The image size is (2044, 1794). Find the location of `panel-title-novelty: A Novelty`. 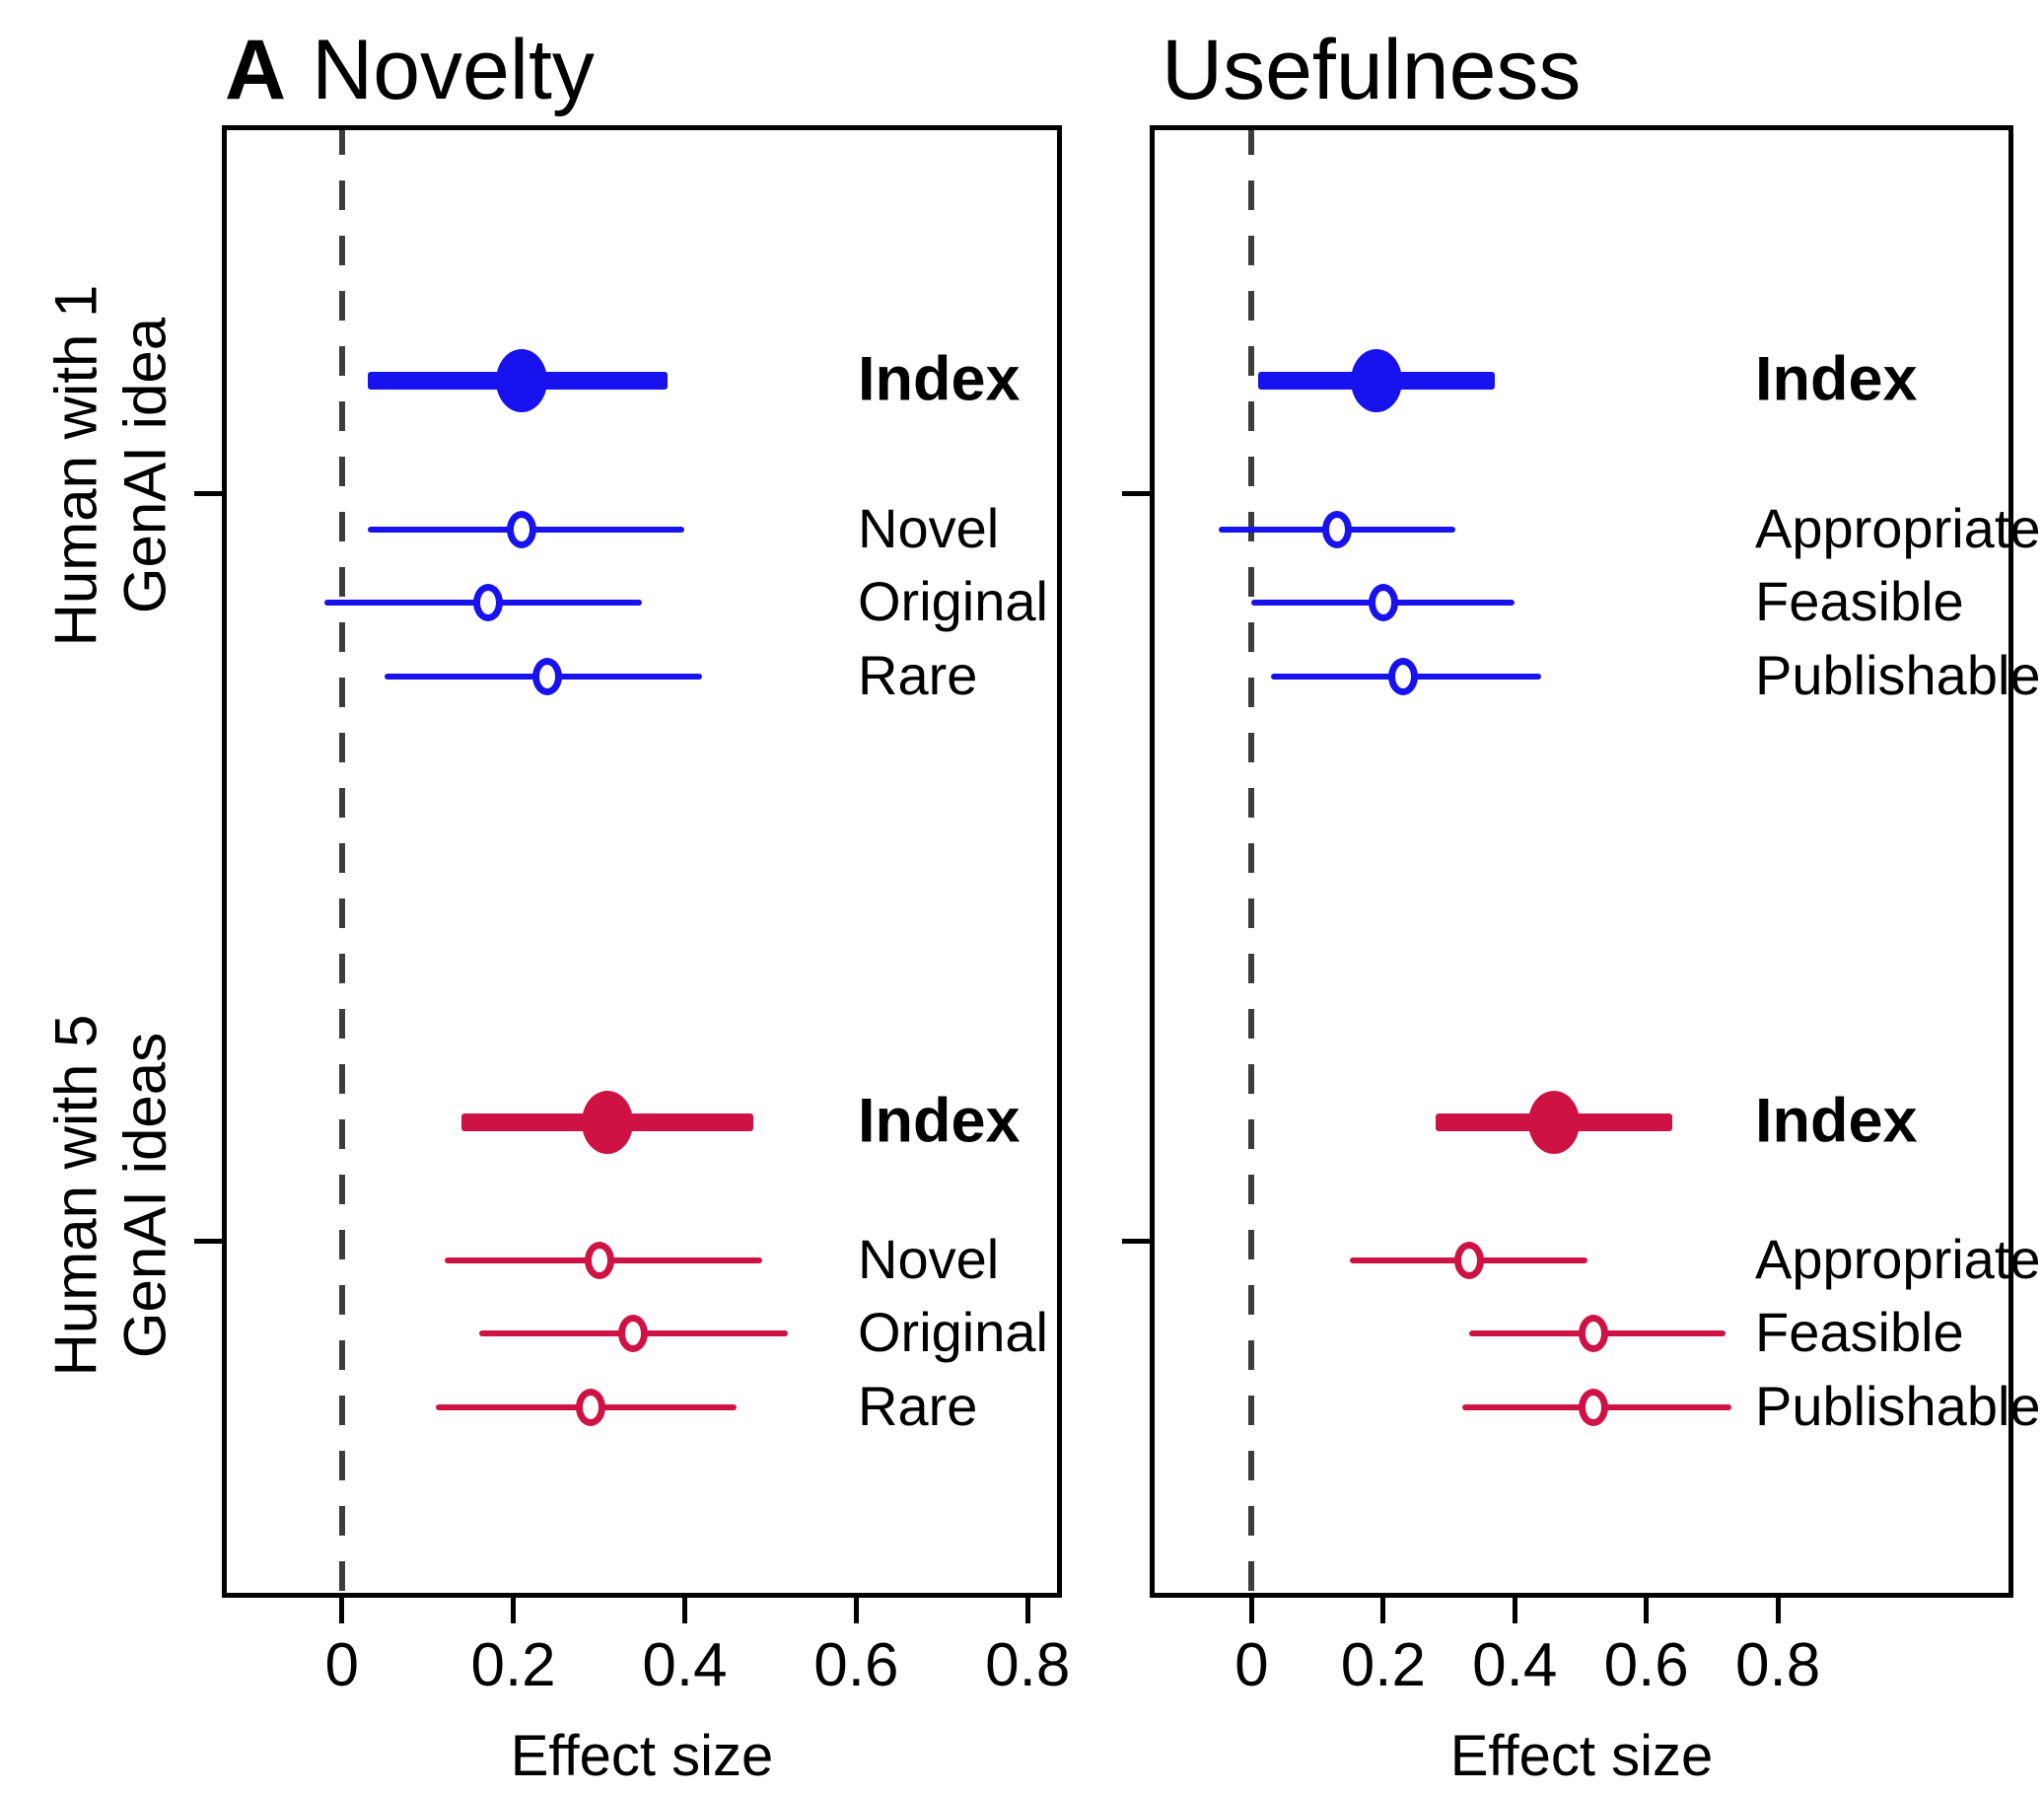

panel-title-novelty: A Novelty is located at coordinates (410, 70).